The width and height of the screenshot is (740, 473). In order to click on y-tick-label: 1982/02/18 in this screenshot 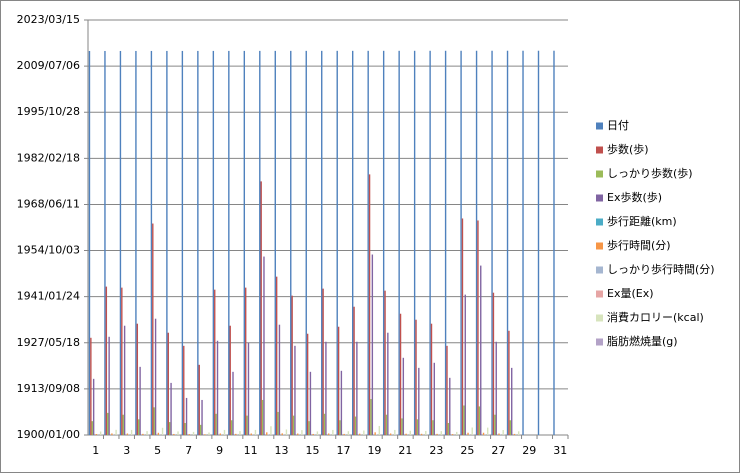, I will do `click(48, 157)`.